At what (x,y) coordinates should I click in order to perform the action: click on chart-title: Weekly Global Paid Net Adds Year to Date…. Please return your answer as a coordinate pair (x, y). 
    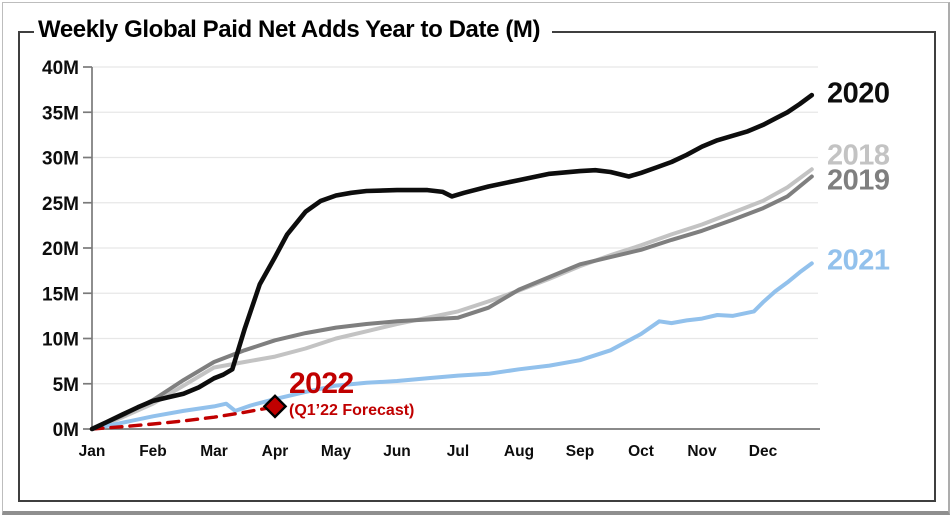
    Looking at the image, I should click on (293, 30).